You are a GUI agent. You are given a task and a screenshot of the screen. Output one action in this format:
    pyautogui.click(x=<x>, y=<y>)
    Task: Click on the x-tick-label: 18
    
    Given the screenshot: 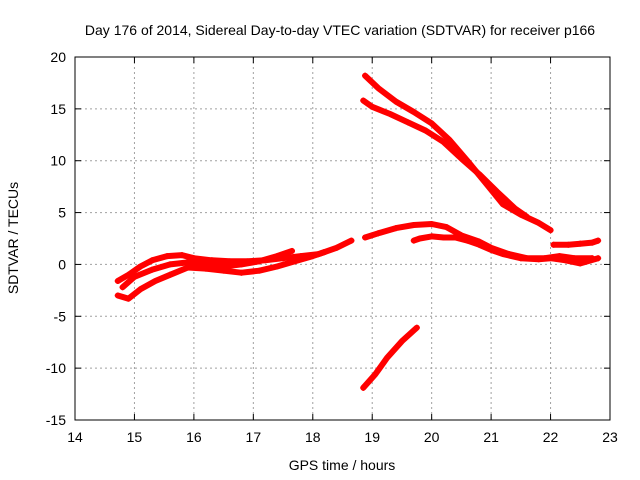 What is the action you would take?
    pyautogui.click(x=313, y=437)
    